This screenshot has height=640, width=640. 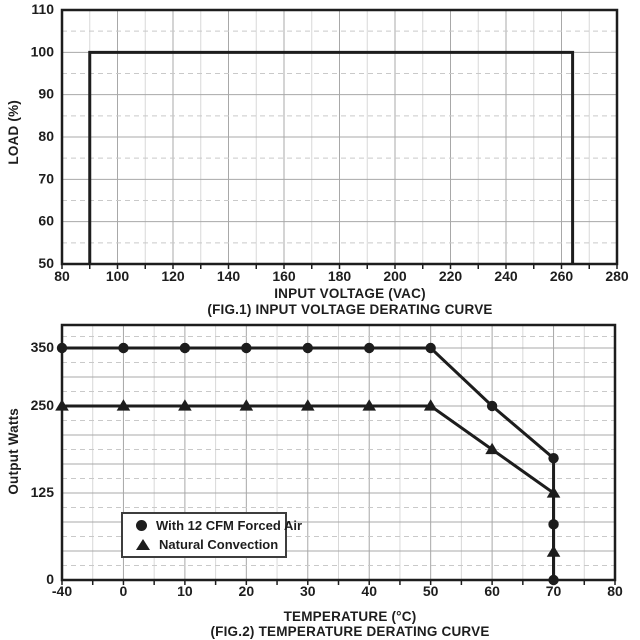 What do you see at coordinates (506, 276) in the screenshot?
I see `svg-text: 240` at bounding box center [506, 276].